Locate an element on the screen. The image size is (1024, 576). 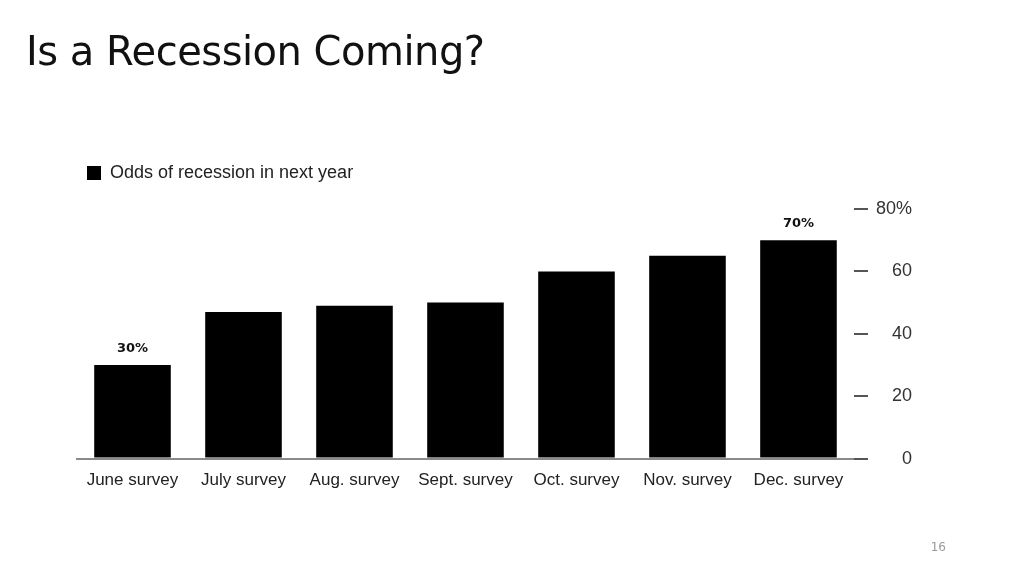
x-tick-label: Oct. survey is located at coordinates (576, 480).